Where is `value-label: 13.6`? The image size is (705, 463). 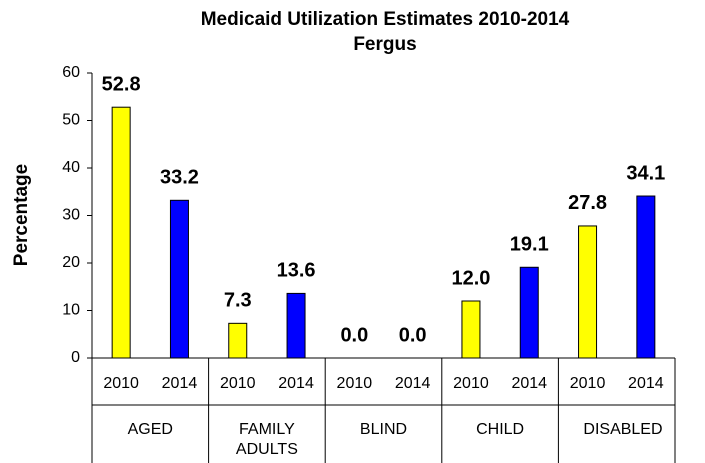
value-label: 13.6 is located at coordinates (296, 271).